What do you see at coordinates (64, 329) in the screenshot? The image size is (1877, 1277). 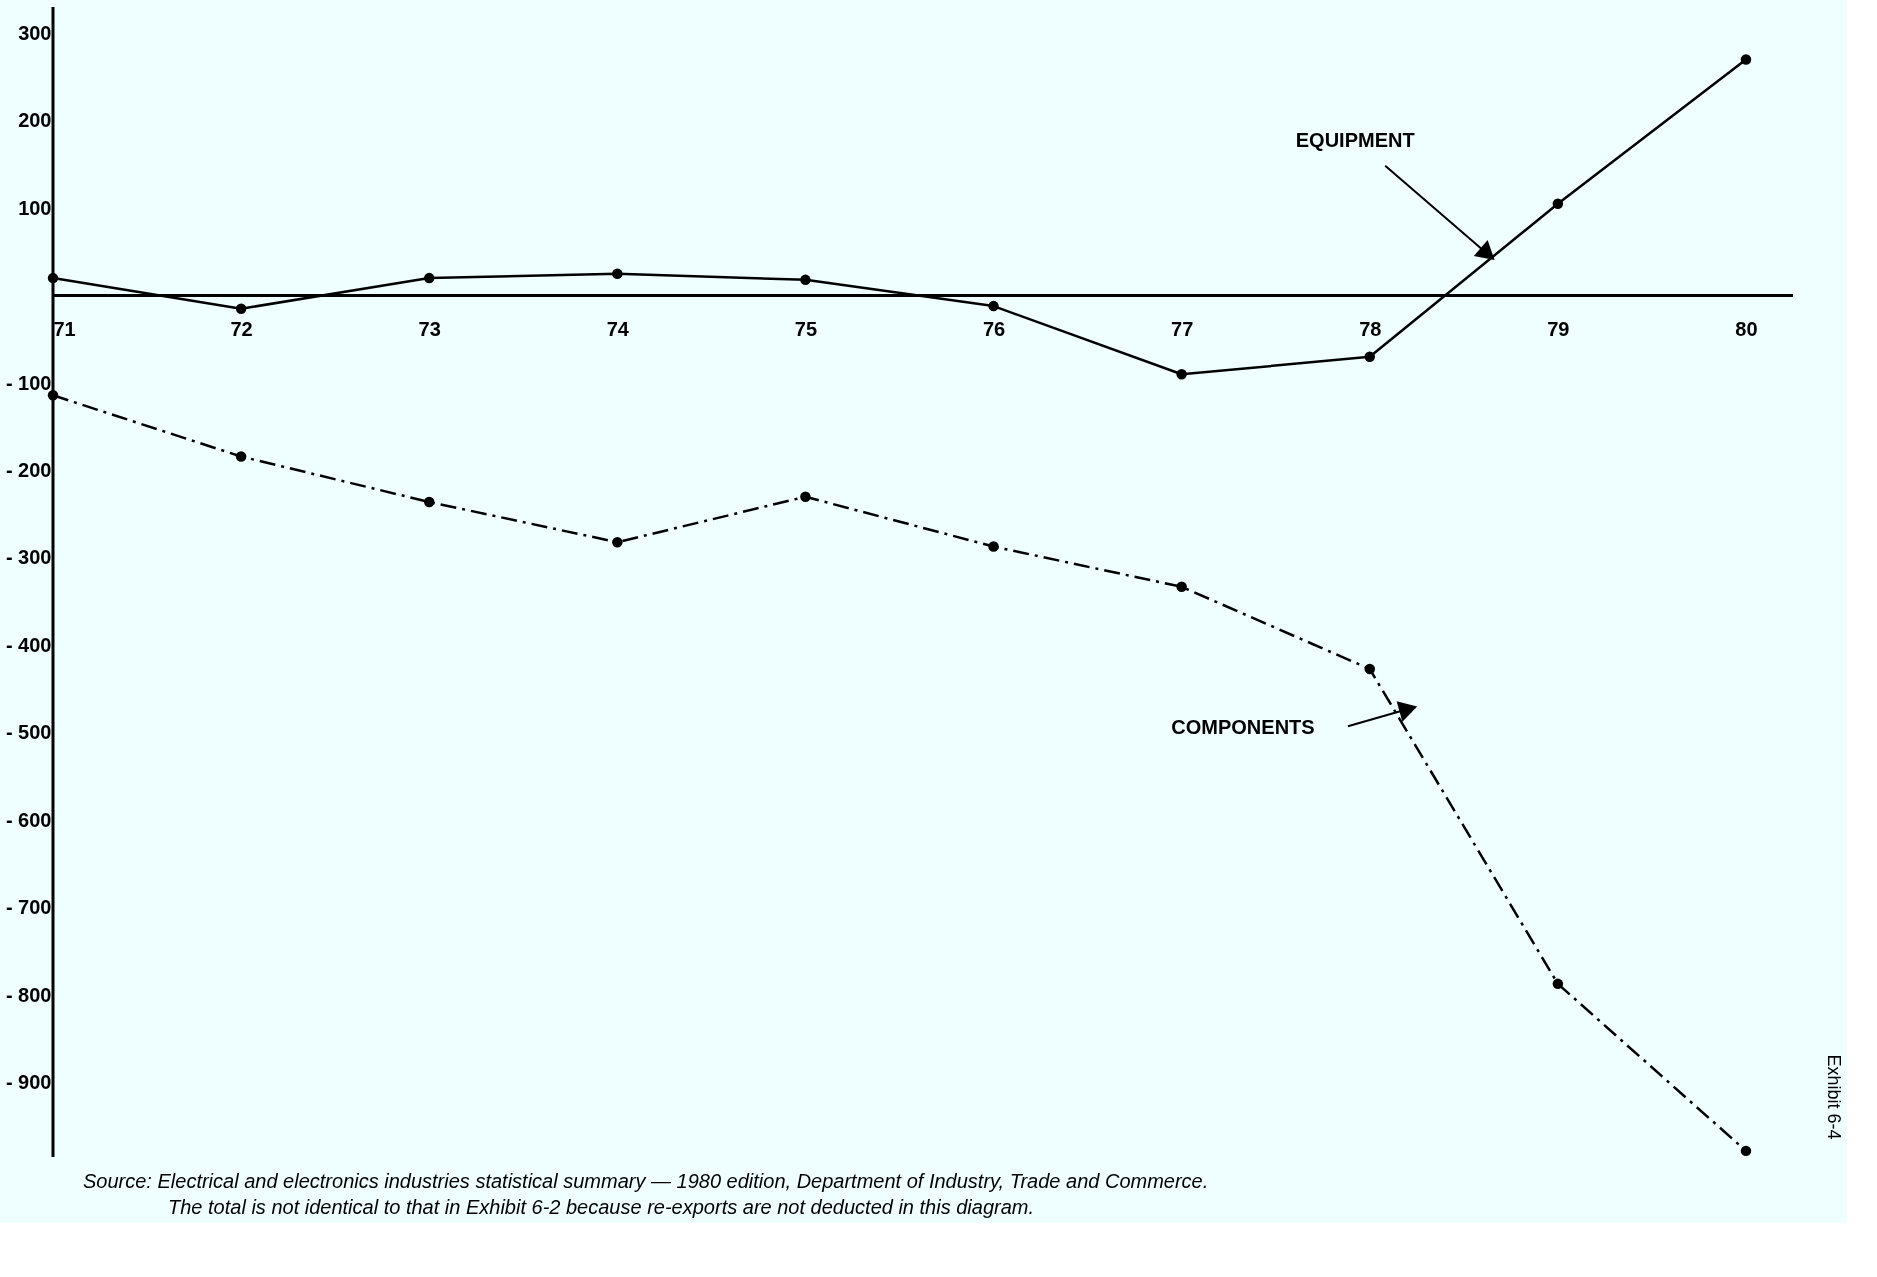 I see `x-tick-label: 71` at bounding box center [64, 329].